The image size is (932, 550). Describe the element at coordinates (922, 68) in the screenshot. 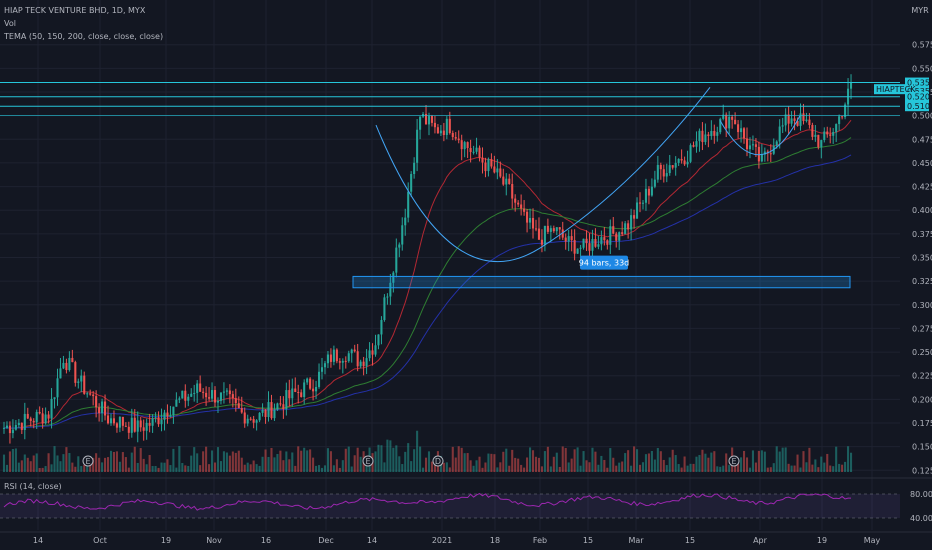

I see `y-tick-label: 0.550` at that location.